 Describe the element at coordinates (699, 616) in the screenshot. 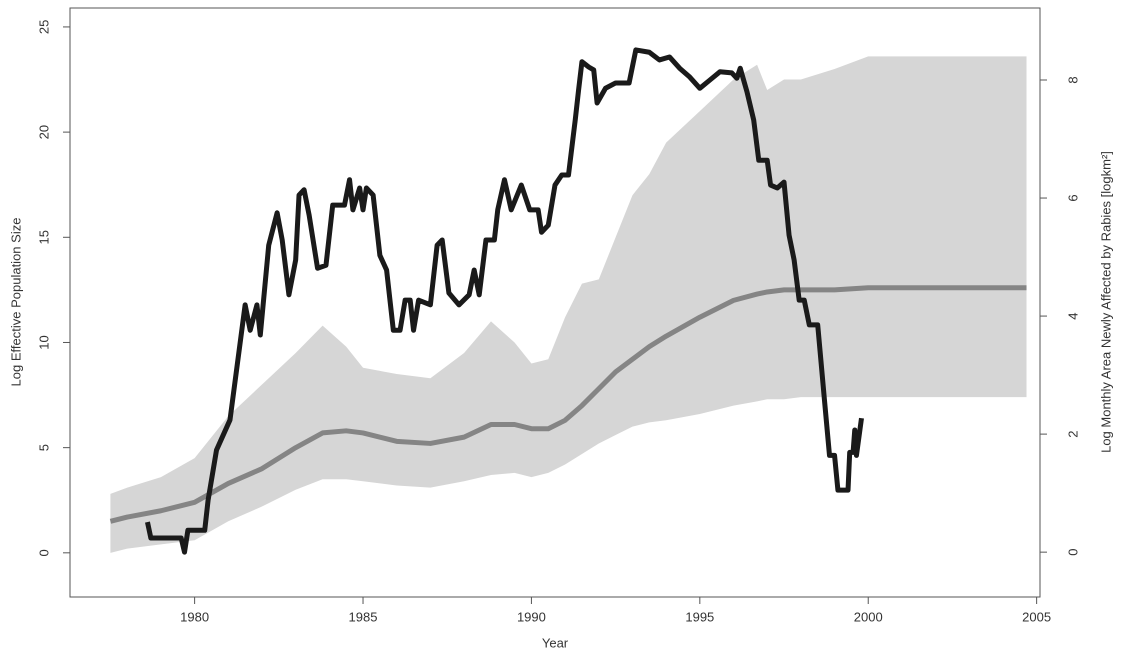

I see `x-tick-label: 1995` at that location.